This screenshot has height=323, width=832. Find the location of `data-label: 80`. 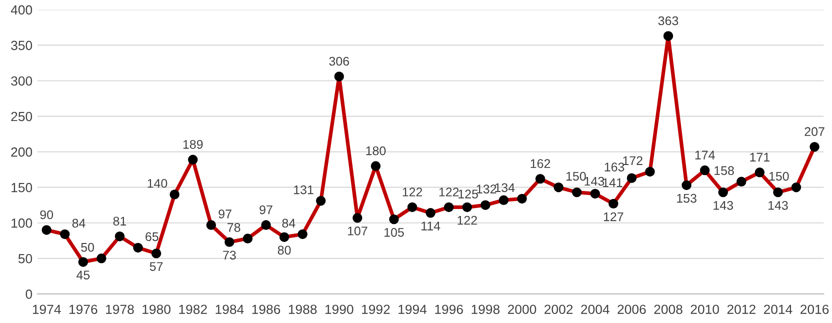

data-label: 80 is located at coordinates (284, 250).